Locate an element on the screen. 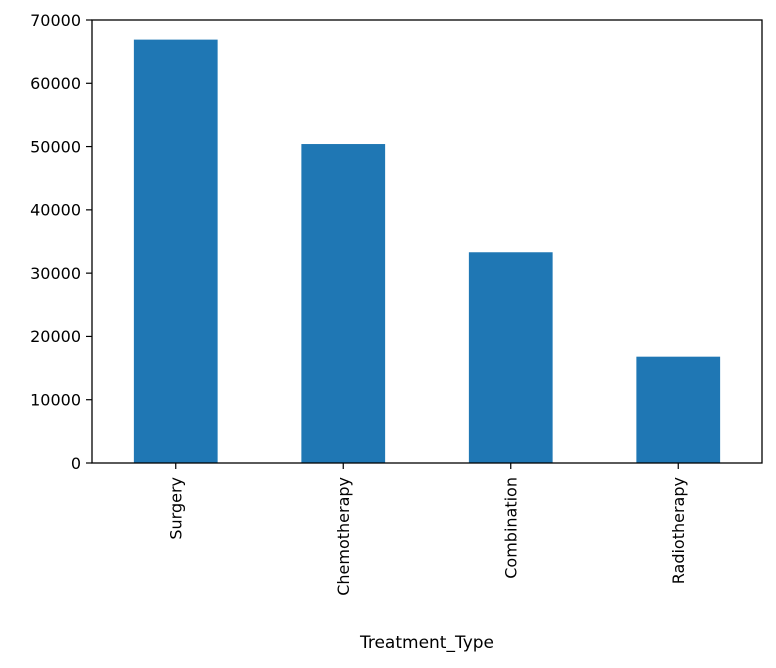 The image size is (776, 668). y-tick-label: 10000 is located at coordinates (55, 399).